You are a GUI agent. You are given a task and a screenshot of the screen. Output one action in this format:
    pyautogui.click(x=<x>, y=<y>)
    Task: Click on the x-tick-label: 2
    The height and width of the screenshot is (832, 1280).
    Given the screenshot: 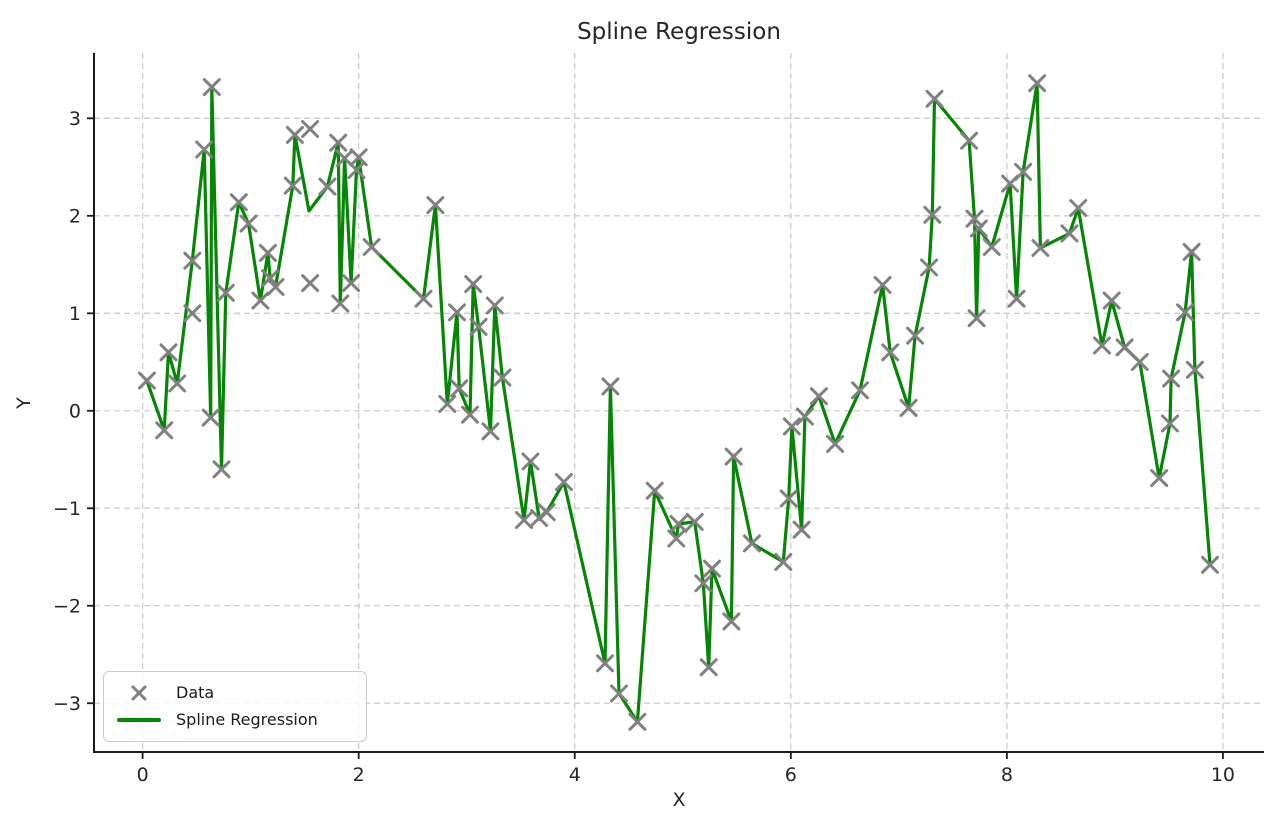 What is the action you would take?
    pyautogui.click(x=359, y=775)
    